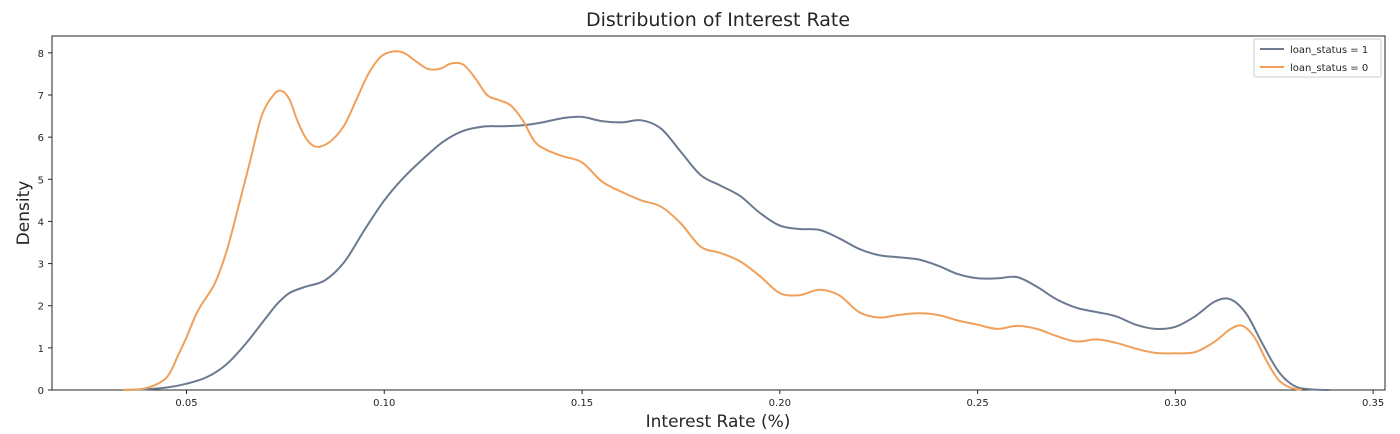 The image size is (1400, 434). I want to click on y-tick-label: 1, so click(41, 349).